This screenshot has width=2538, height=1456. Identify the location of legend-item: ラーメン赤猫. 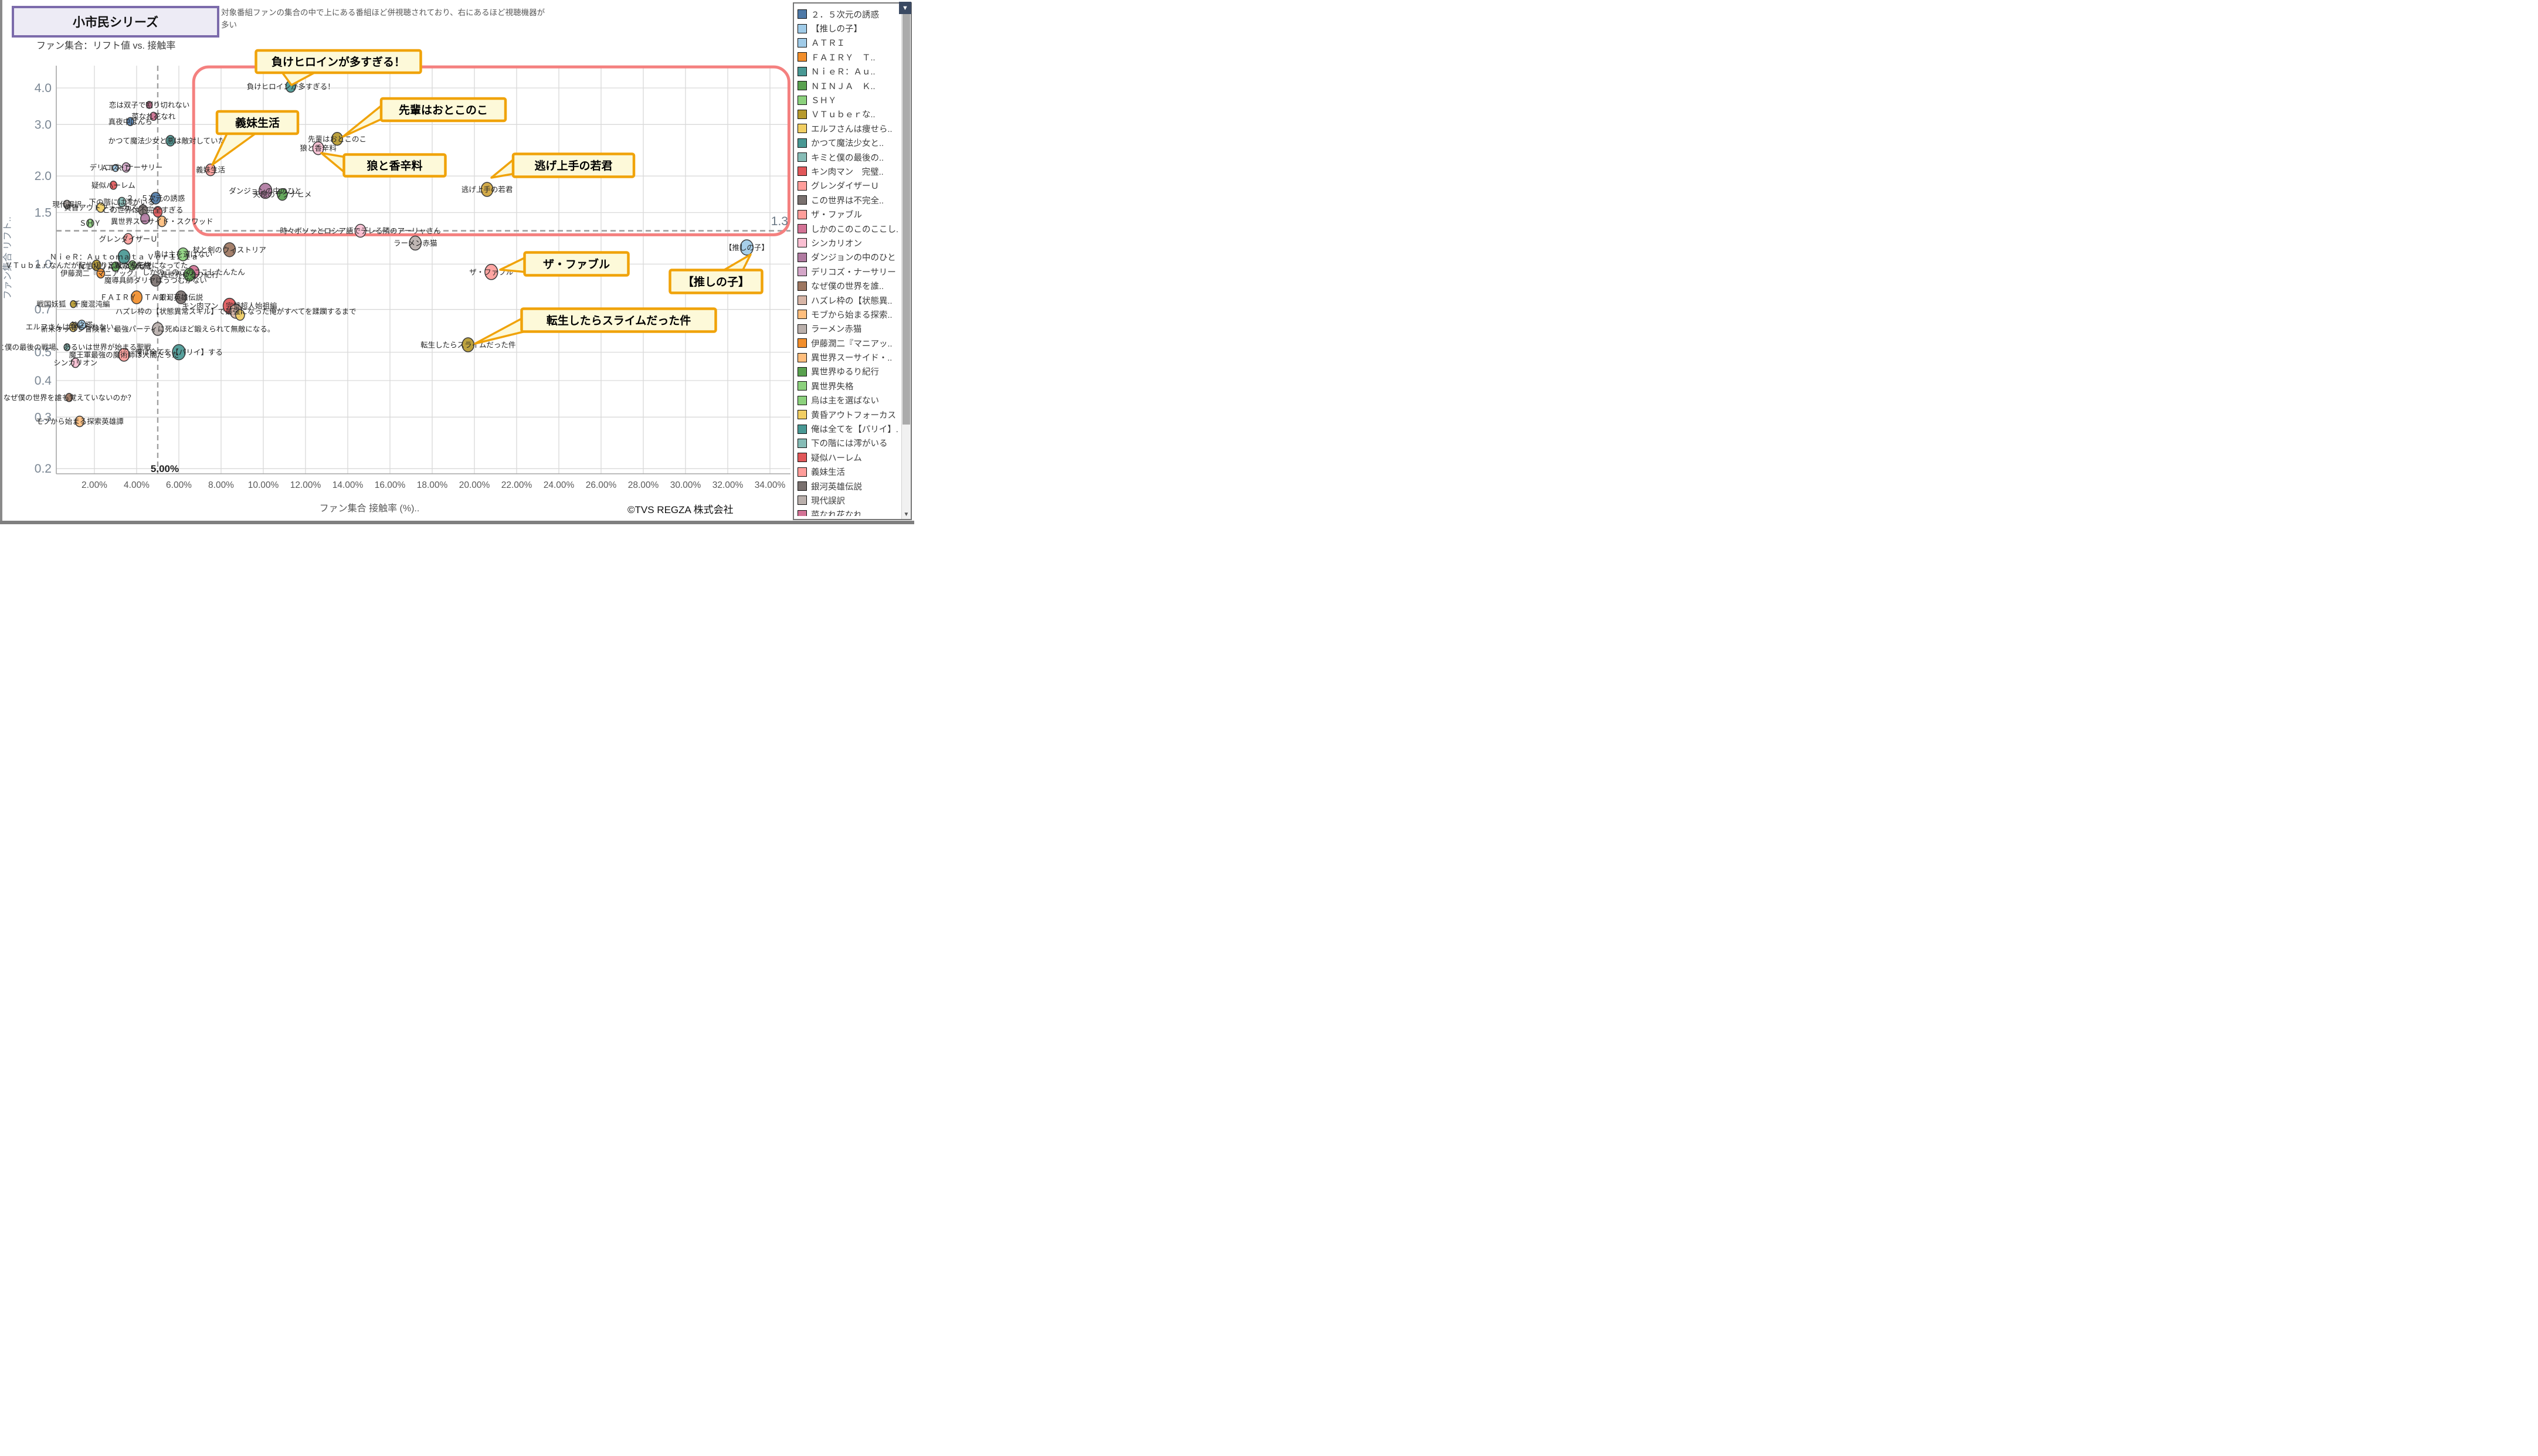
(848, 329).